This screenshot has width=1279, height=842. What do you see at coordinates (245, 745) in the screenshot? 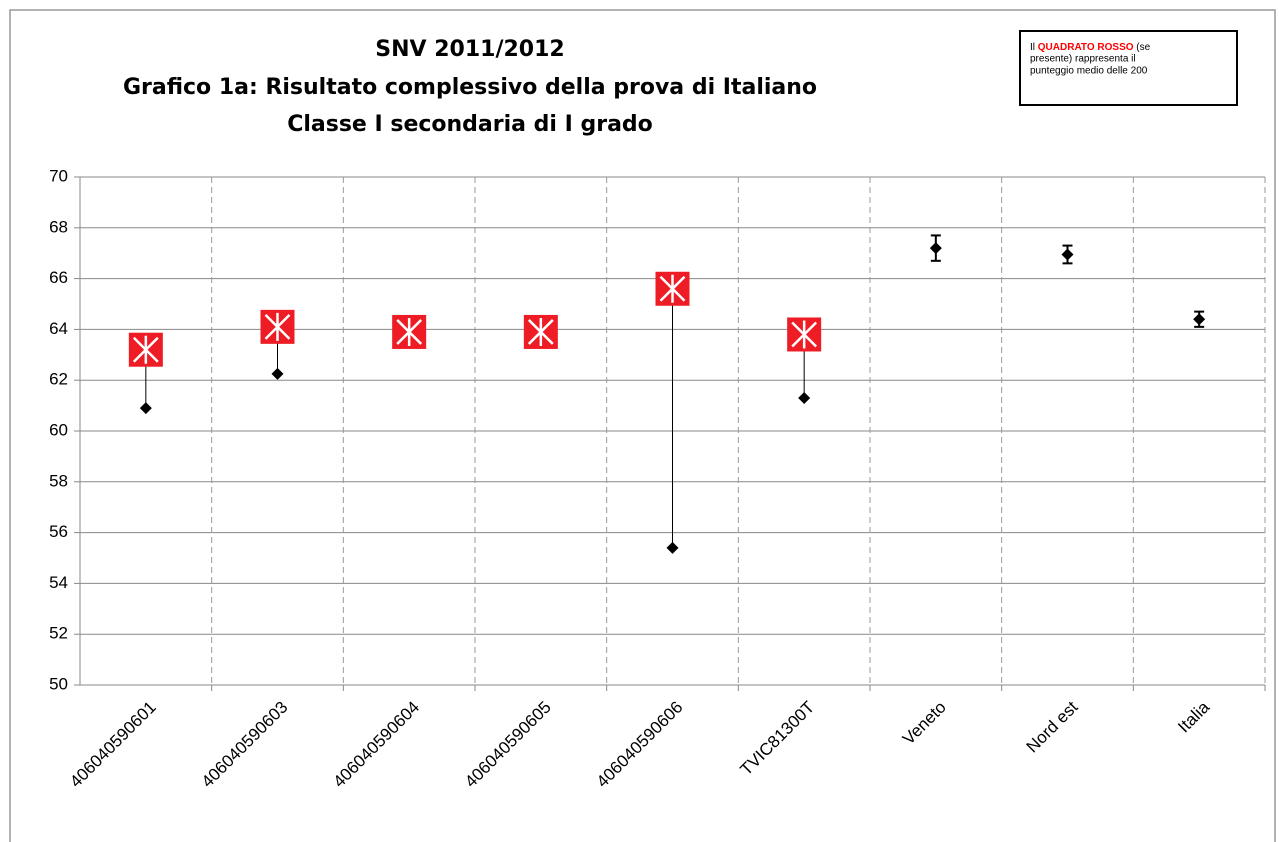
I see `x-tick-label: 406040590603` at bounding box center [245, 745].